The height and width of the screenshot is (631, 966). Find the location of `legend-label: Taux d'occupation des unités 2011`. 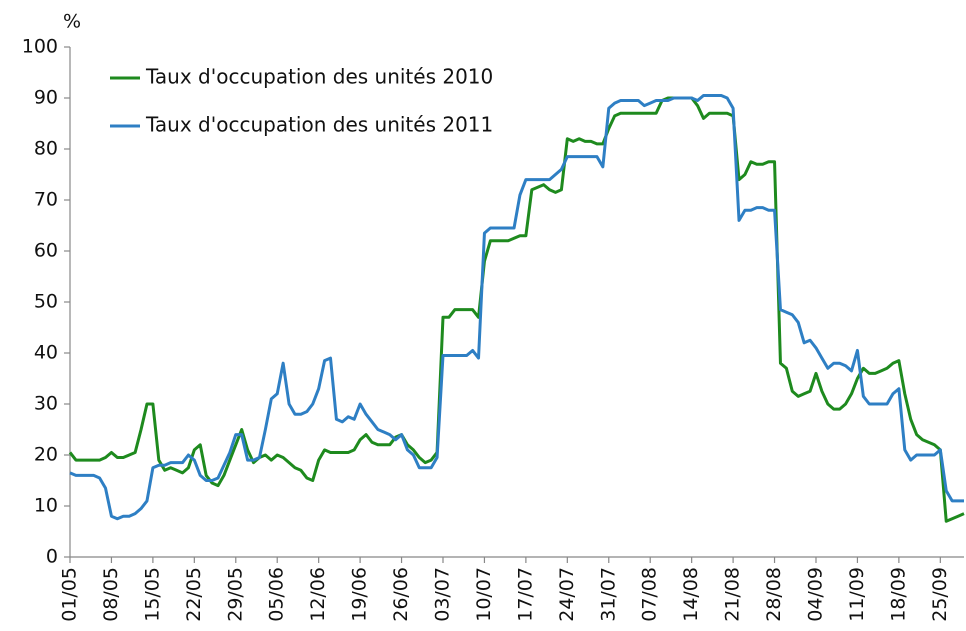

legend-label: Taux d'occupation des unités 2011 is located at coordinates (319, 125).